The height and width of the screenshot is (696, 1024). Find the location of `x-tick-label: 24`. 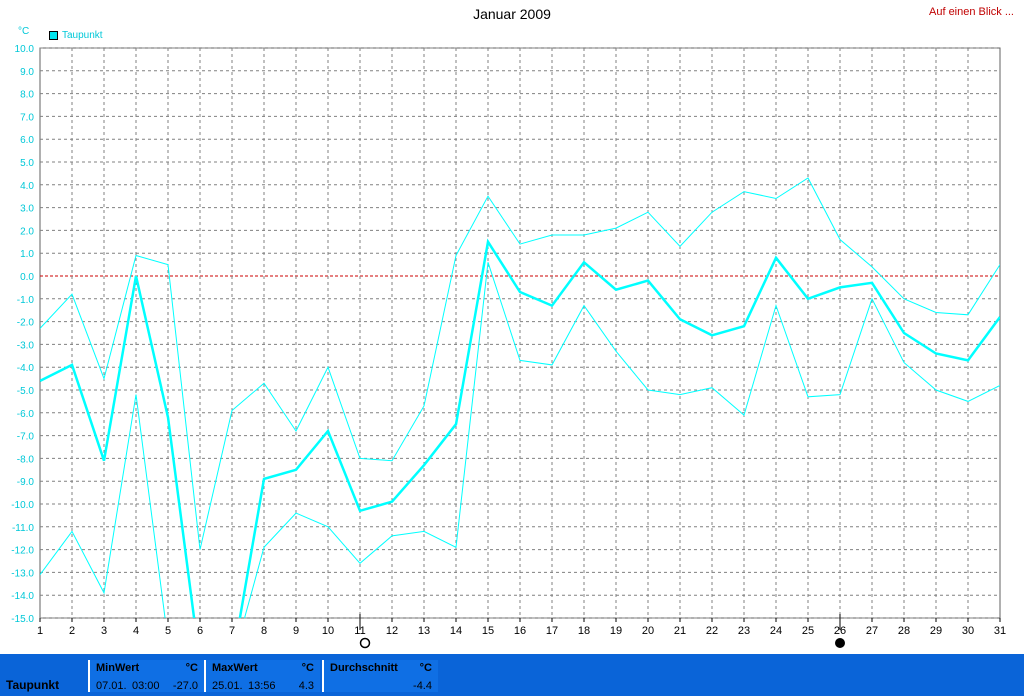

x-tick-label: 24 is located at coordinates (776, 631).